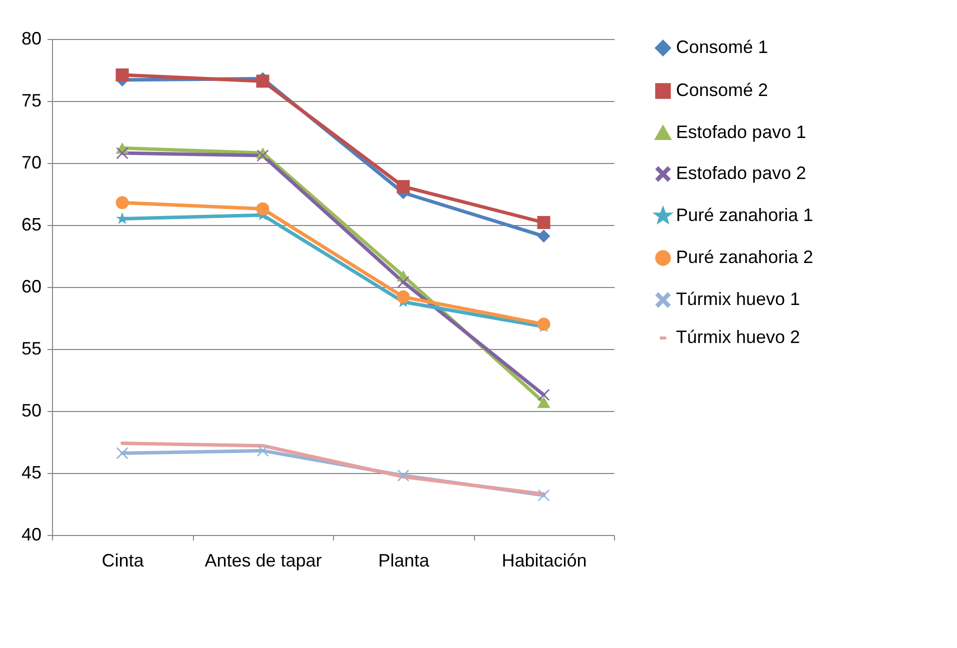  What do you see at coordinates (31, 410) in the screenshot?
I see `y-tick-label: 50` at bounding box center [31, 410].